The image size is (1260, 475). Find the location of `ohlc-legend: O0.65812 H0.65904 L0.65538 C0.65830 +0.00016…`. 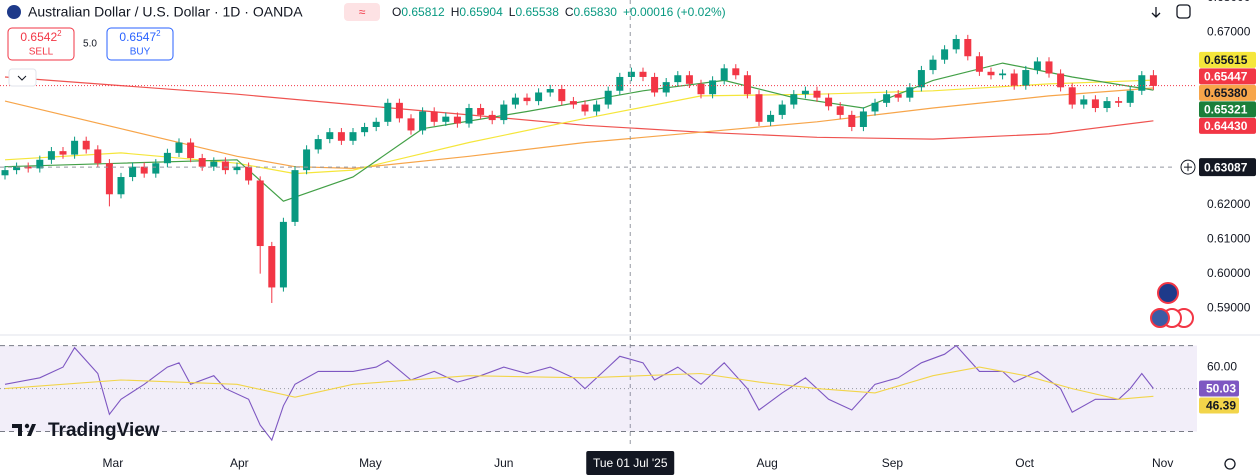

ohlc-legend: O0.65812 H0.65904 L0.65538 C0.65830 +0.00016… is located at coordinates (559, 12).